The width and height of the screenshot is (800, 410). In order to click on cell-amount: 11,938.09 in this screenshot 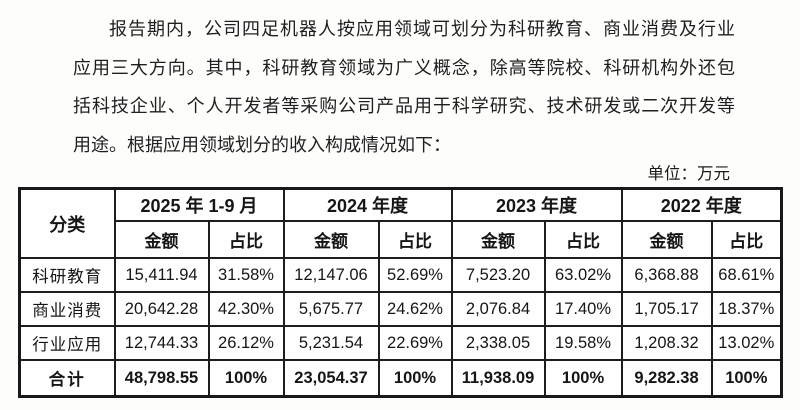, I will do `click(498, 378)`.